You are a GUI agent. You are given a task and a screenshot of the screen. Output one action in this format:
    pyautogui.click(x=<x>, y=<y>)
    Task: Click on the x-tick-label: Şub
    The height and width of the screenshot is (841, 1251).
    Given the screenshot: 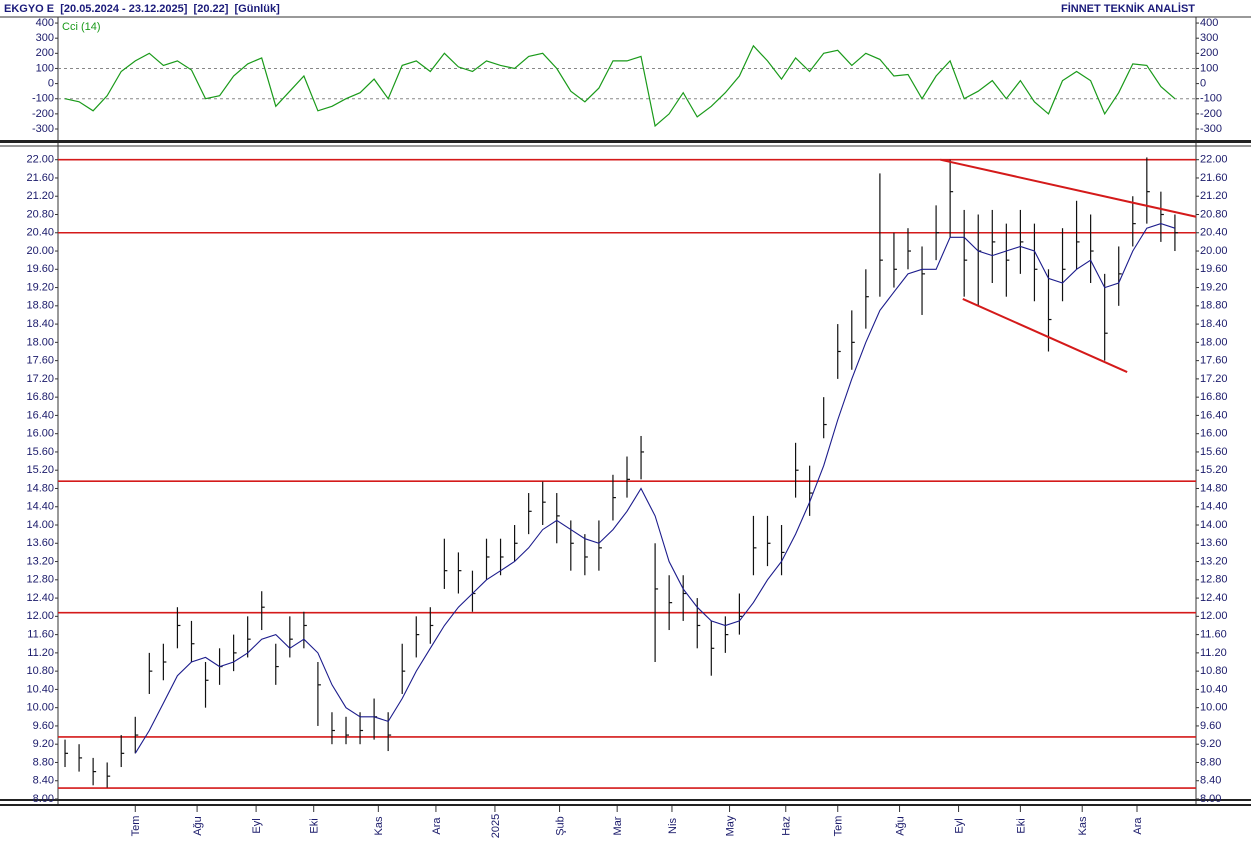 What is the action you would take?
    pyautogui.click(x=560, y=826)
    